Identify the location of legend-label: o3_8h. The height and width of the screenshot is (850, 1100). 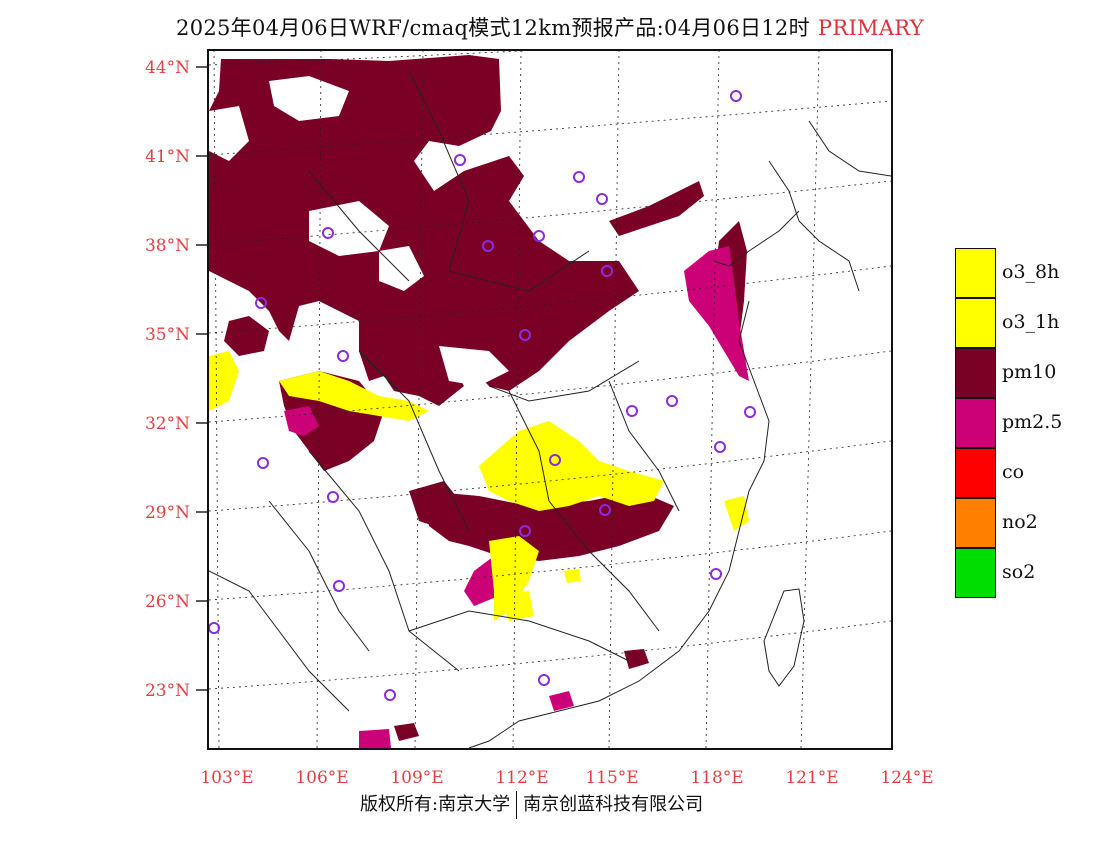
(1031, 272).